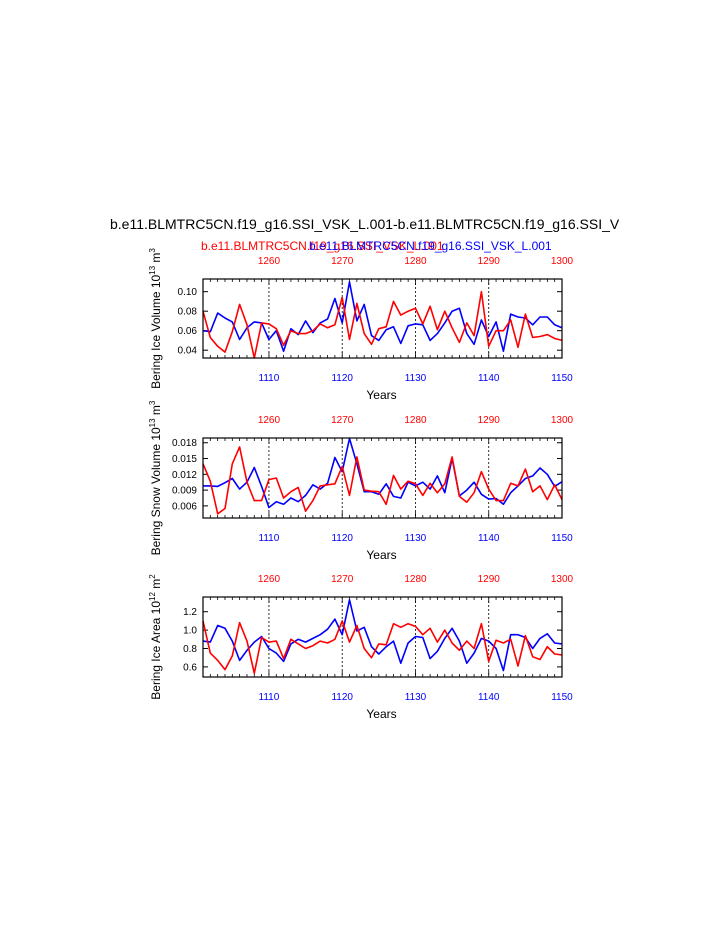 This screenshot has height=935, width=723. Describe the element at coordinates (190, 649) in the screenshot. I see `y-tick-label: 0.8` at that location.